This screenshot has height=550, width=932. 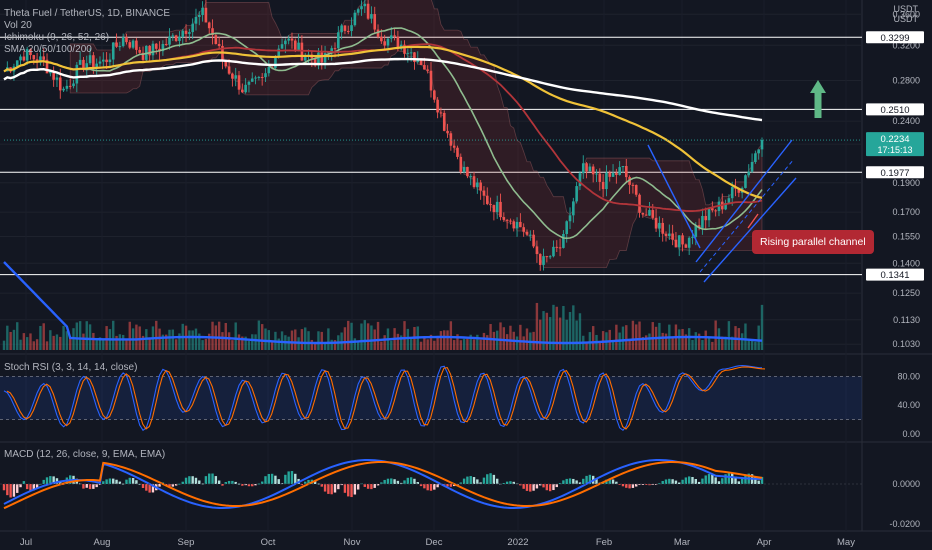 I want to click on macd-legend: MACD (12, 26, close, 9, EMA, EMA), so click(x=85, y=454).